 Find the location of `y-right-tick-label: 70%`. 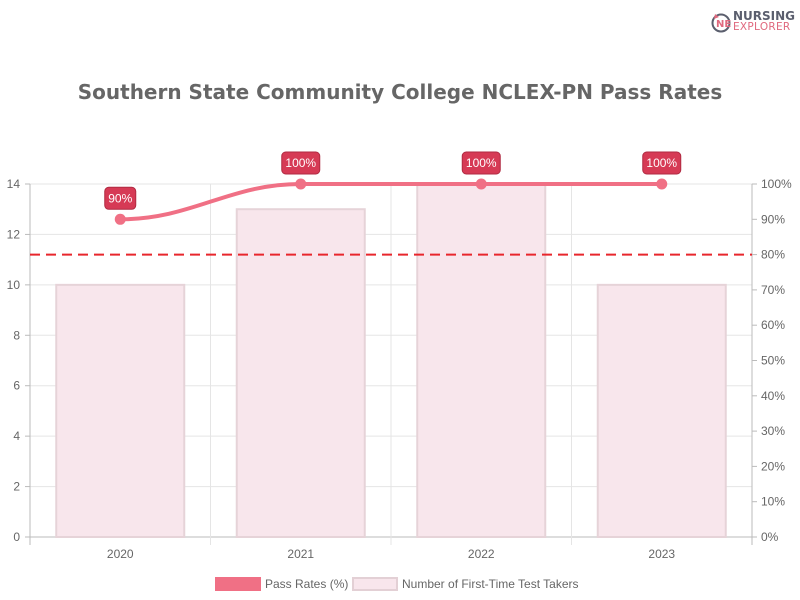

y-right-tick-label: 70% is located at coordinates (773, 290).